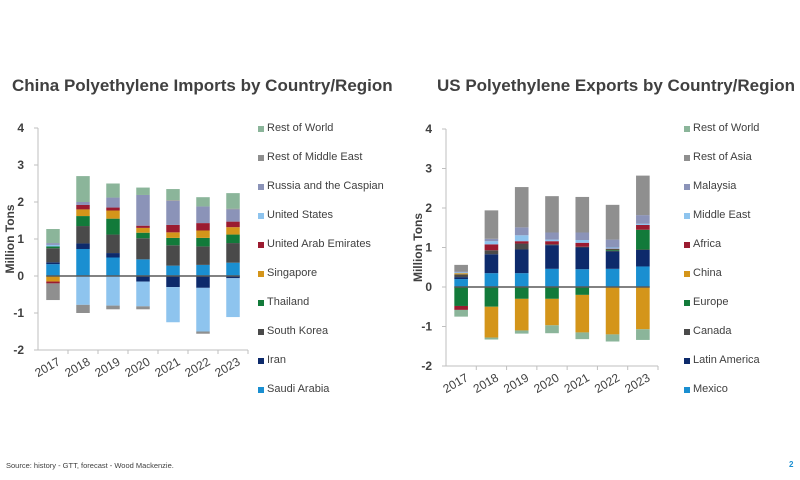  What do you see at coordinates (143, 294) in the screenshot?
I see `bar-segment-united-states` at bounding box center [143, 294].